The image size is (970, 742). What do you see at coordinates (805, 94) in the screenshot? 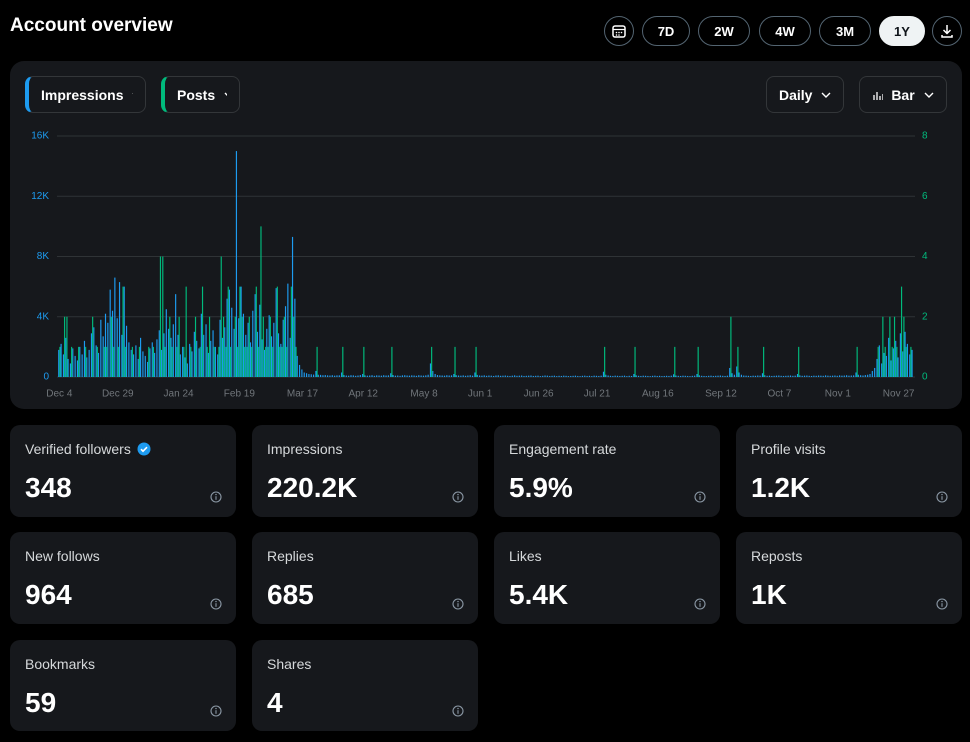
I see `interval-dropdown: Daily` at bounding box center [805, 94].